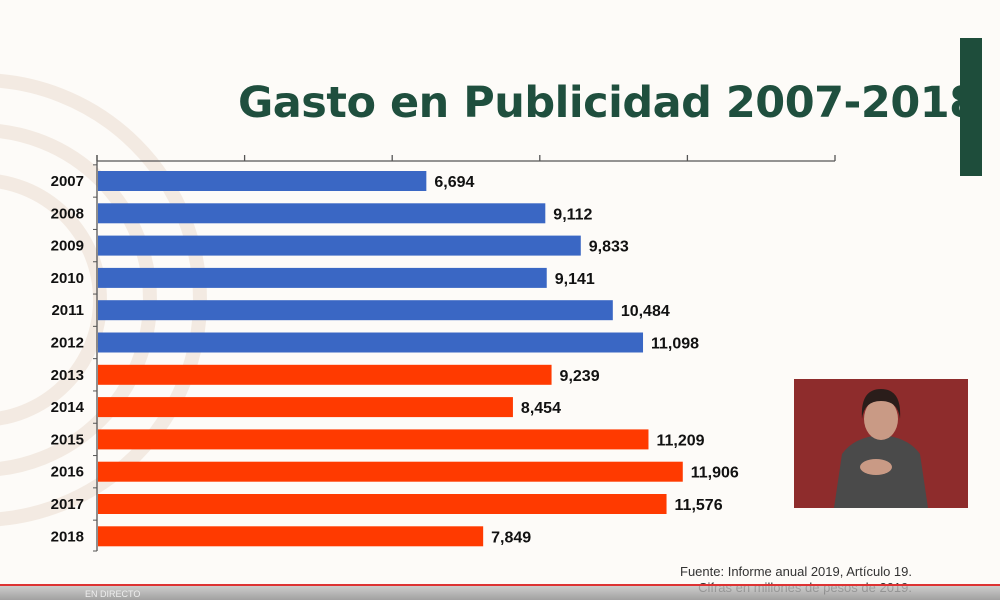  What do you see at coordinates (291, 536) in the screenshot?
I see `bar-2018` at bounding box center [291, 536].